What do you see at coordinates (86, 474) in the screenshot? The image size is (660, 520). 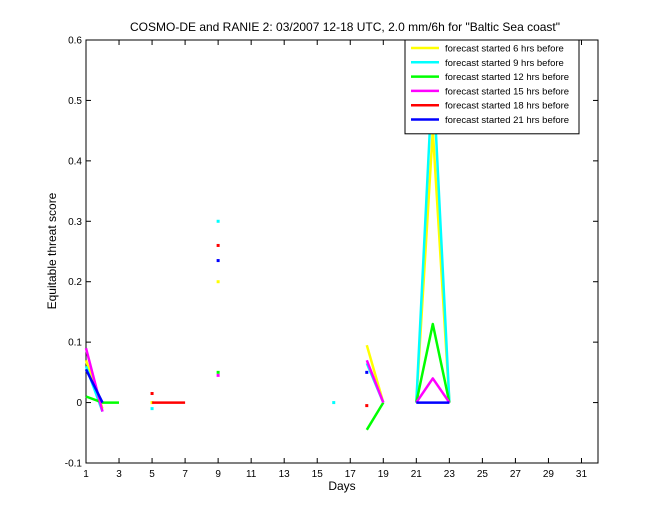 I see `x-tick-label: 1` at bounding box center [86, 474].